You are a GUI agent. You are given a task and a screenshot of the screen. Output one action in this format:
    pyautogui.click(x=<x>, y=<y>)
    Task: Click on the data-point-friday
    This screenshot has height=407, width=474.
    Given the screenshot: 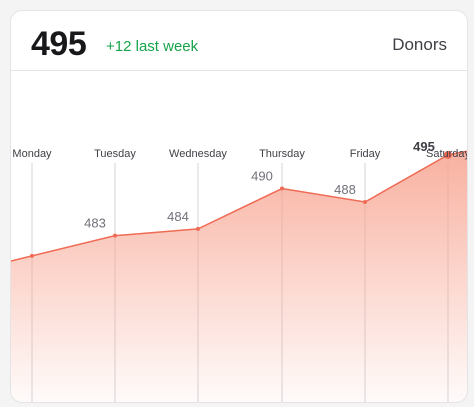 What is the action you would take?
    pyautogui.click(x=365, y=202)
    